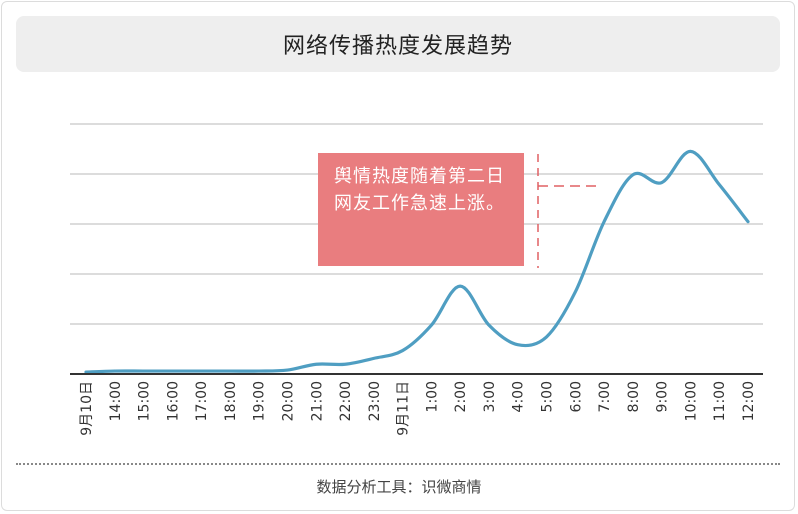 The width and height of the screenshot is (798, 514). I want to click on chart-title: 网络传播热度发展趋势, so click(397, 46).